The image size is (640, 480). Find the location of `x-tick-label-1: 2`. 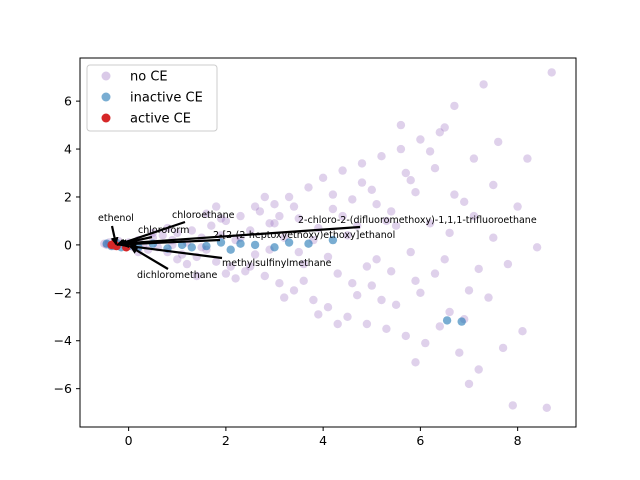

x-tick-label-1: 2 is located at coordinates (226, 440).